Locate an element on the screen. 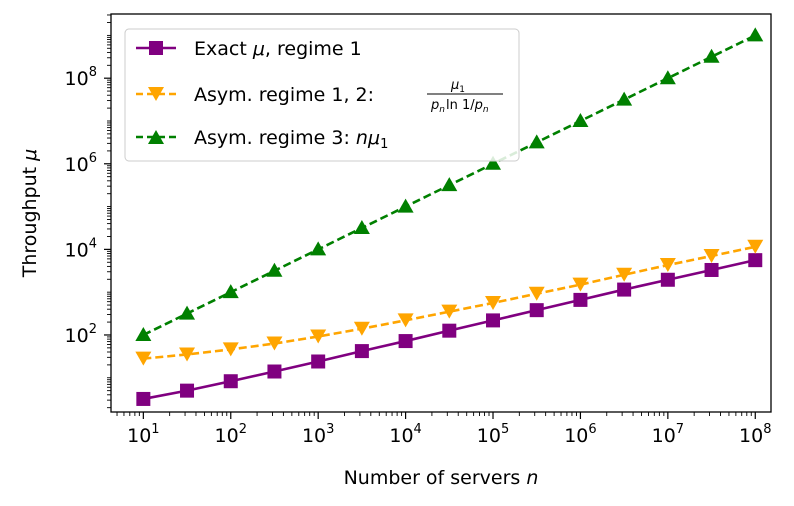 Image resolution: width=794 pixels, height=506 pixels. legend-box is located at coordinates (322, 95).